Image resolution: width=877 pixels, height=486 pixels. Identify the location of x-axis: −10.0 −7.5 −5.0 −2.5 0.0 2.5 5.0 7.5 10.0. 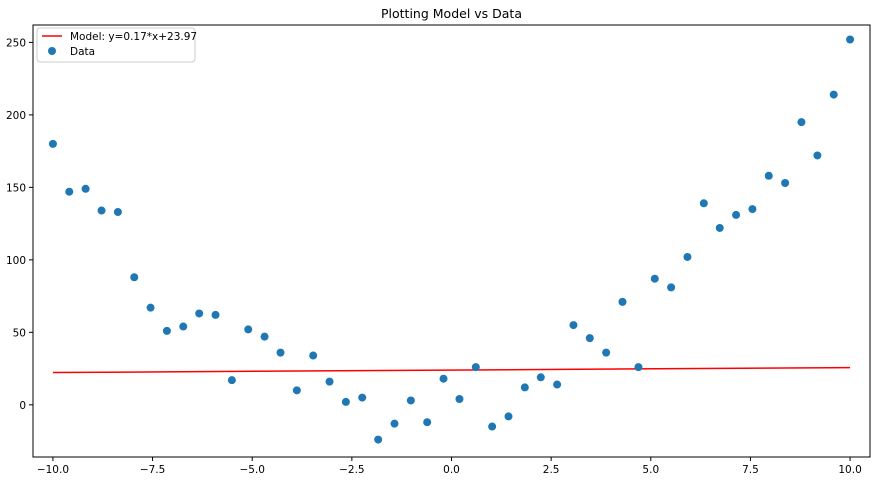
(449, 466).